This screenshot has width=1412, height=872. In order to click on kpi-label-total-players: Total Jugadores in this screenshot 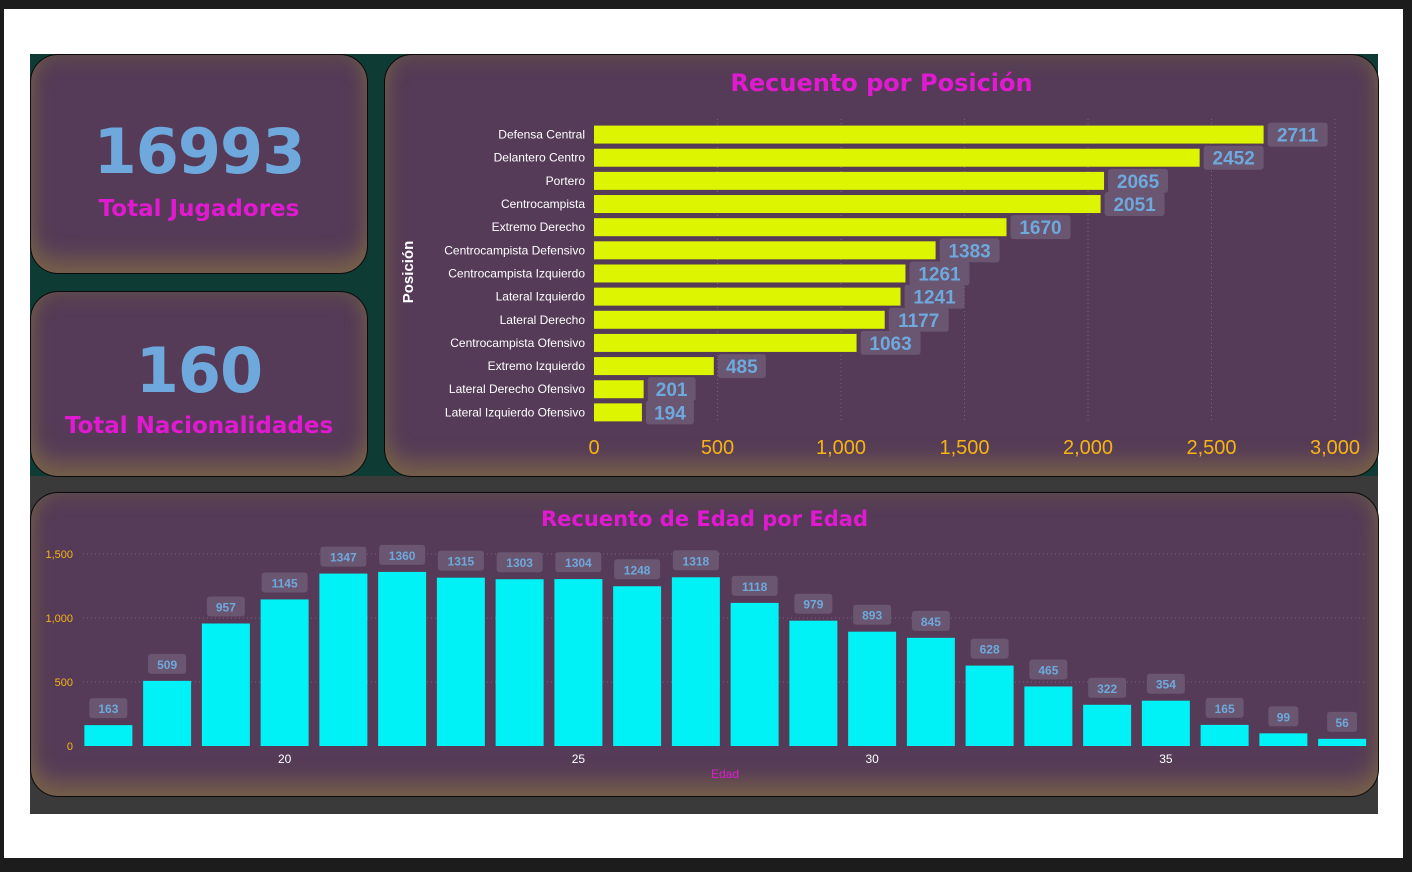, I will do `click(199, 209)`.